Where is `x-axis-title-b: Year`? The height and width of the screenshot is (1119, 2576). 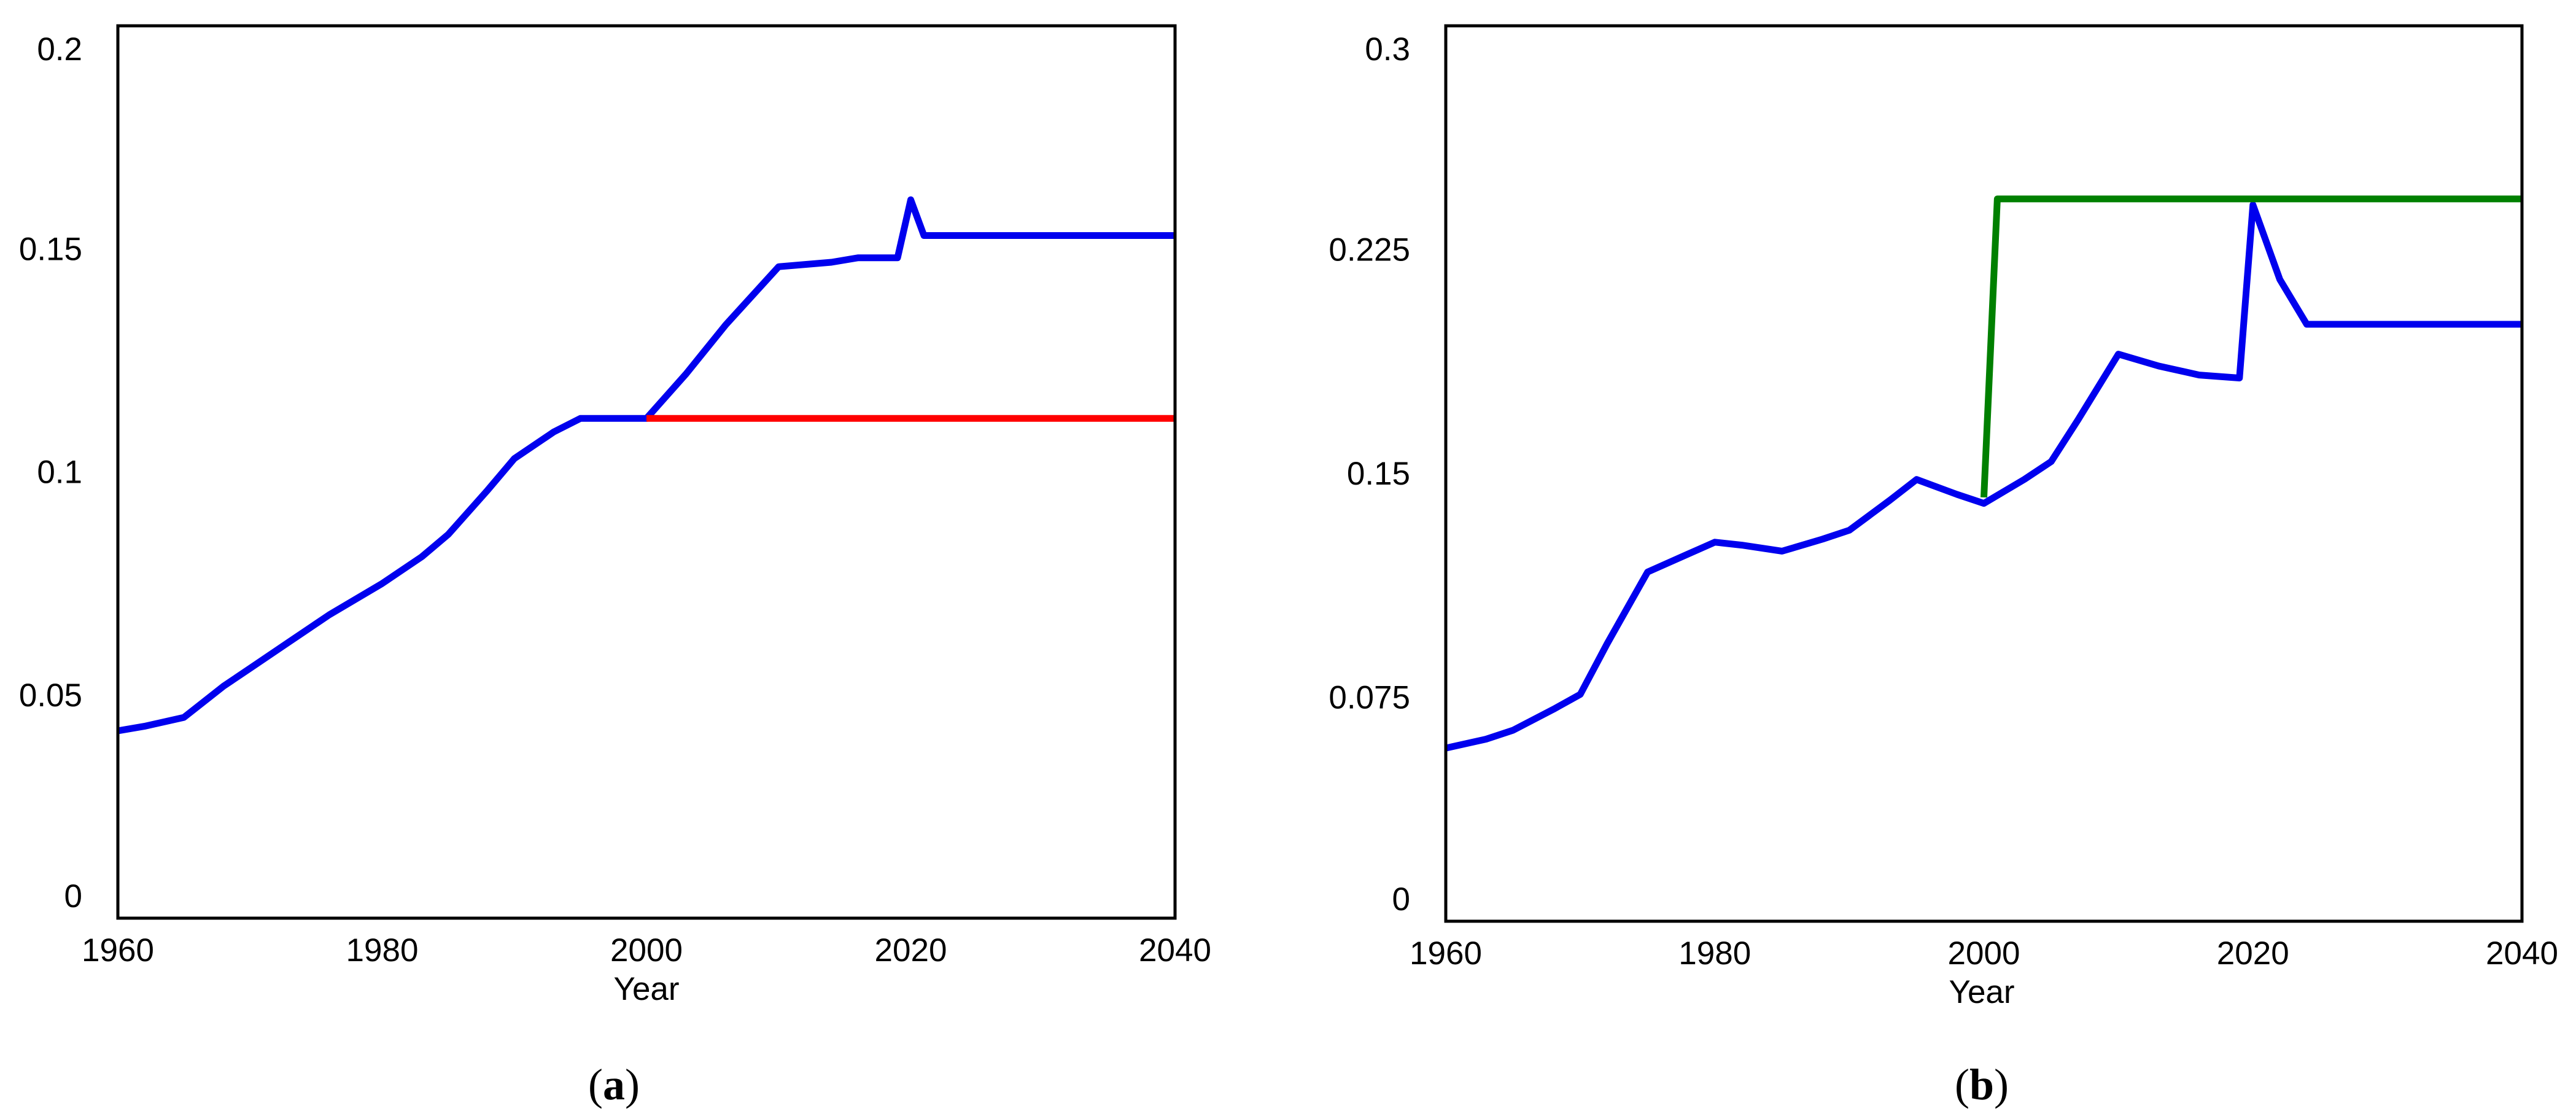
x-axis-title-b: Year is located at coordinates (1981, 992).